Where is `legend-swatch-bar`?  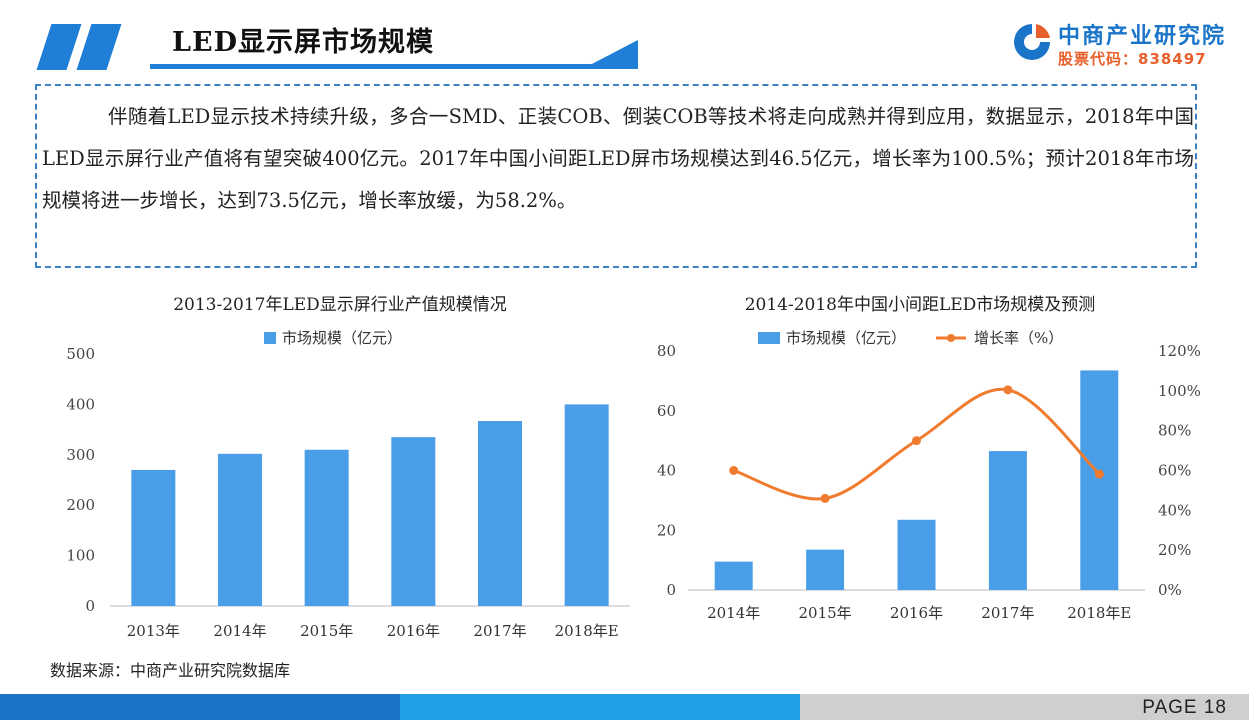
legend-swatch-bar is located at coordinates (769, 338).